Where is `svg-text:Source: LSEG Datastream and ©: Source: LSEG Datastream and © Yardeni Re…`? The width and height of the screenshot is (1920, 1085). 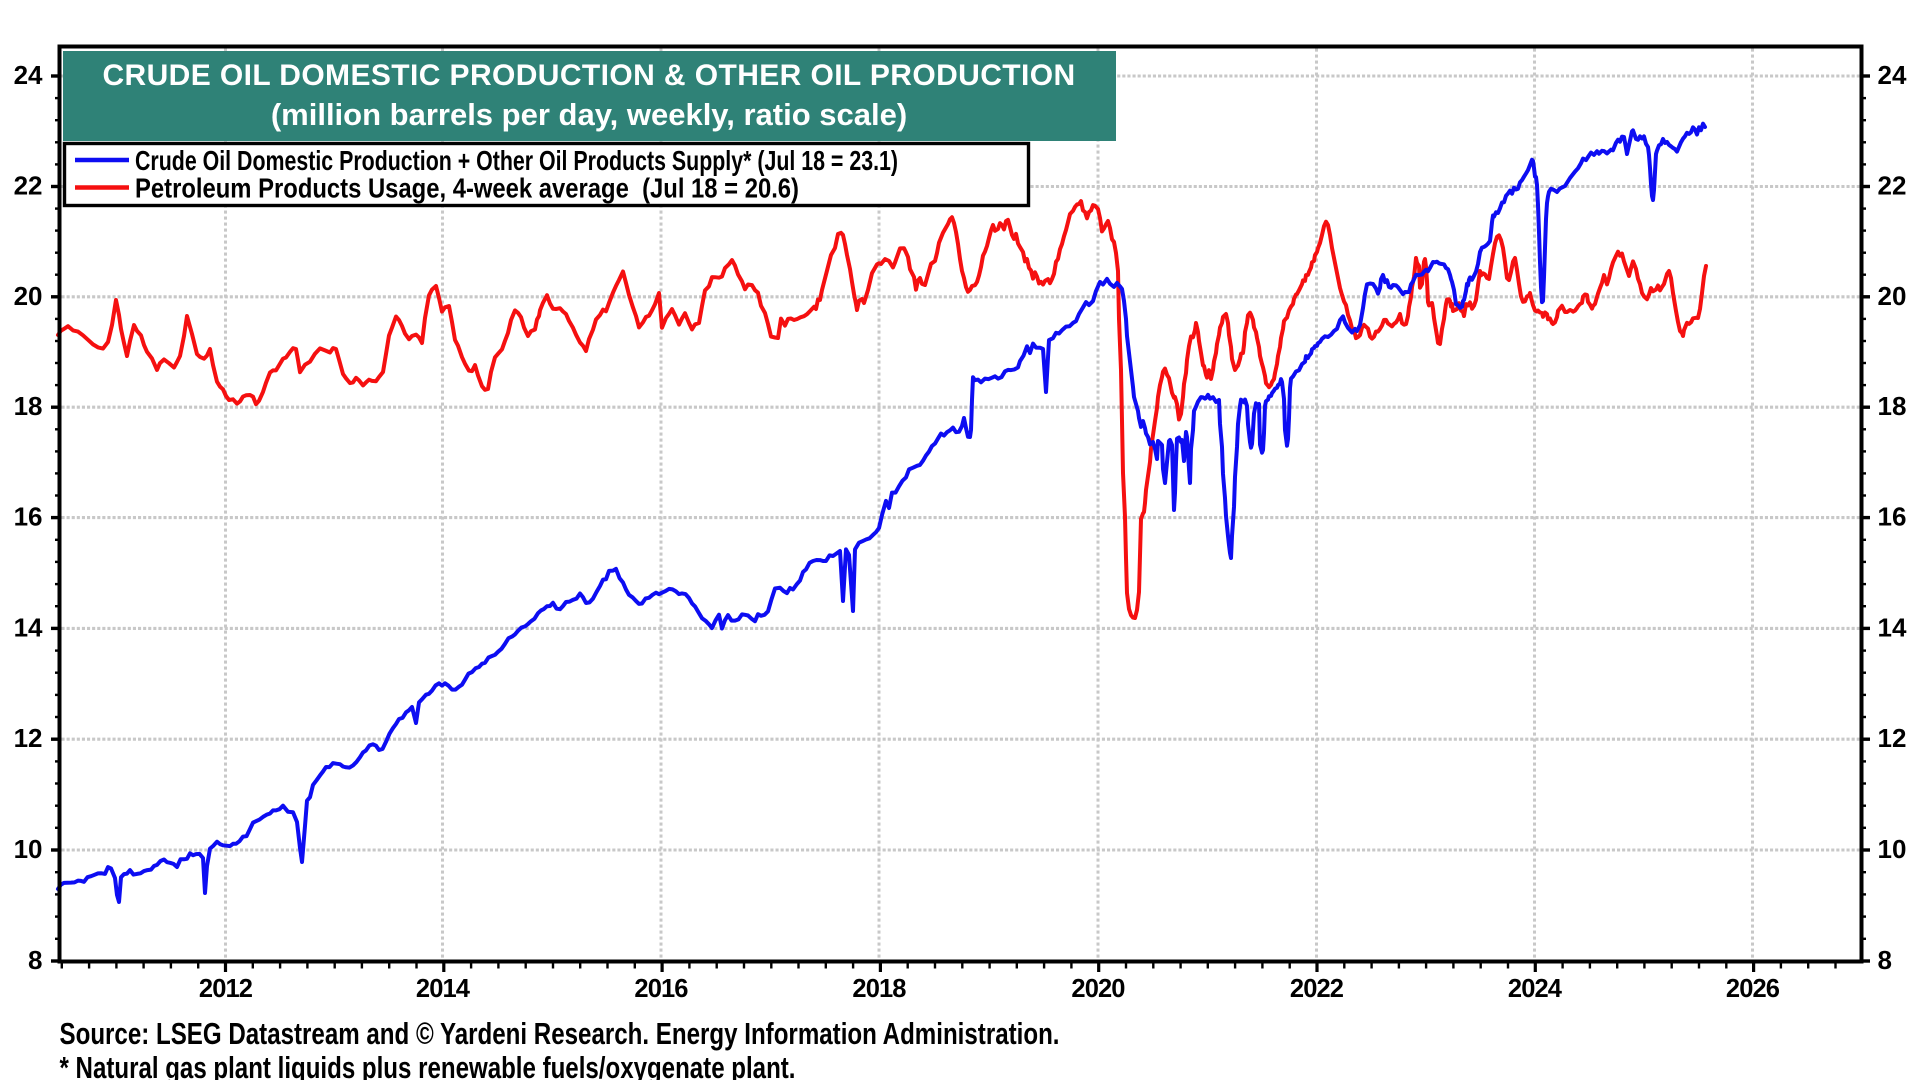 svg-text:Source: LSEG Datastream and ©: Source: LSEG Datastream and © Yardeni Re… is located at coordinates (560, 1034).